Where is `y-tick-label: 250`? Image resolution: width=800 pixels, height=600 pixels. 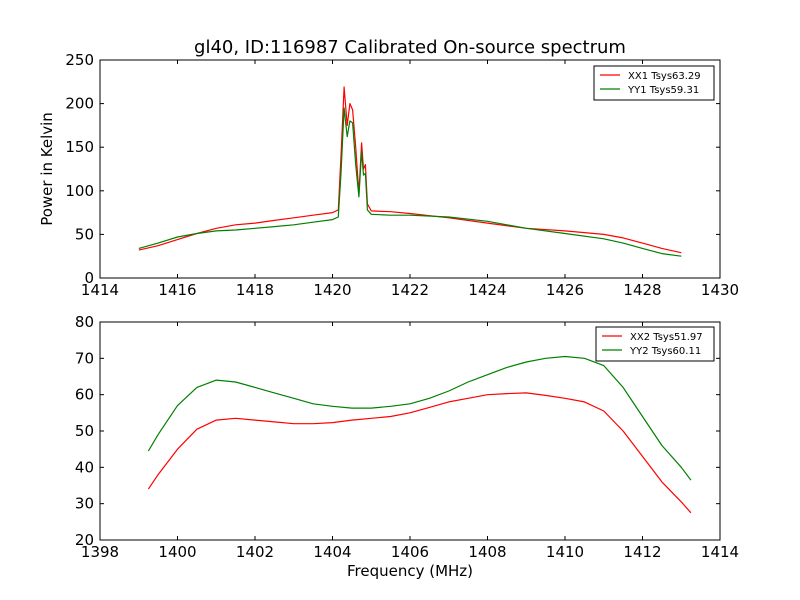
y-tick-label: 250 is located at coordinates (79, 60).